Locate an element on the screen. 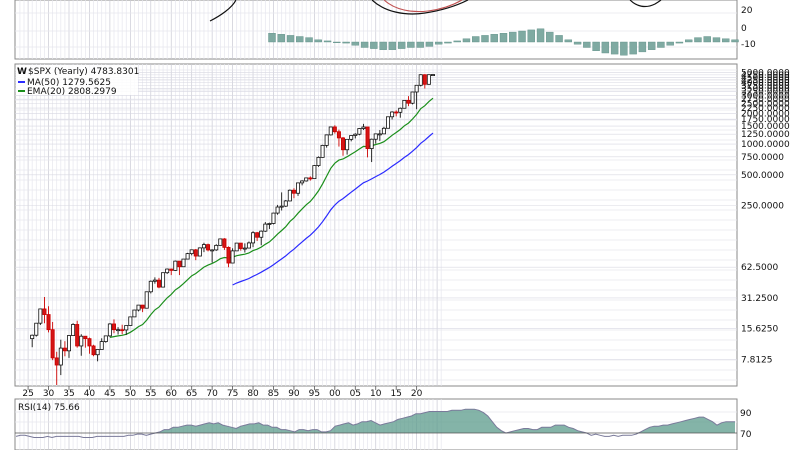  xtick-label: 45 is located at coordinates (109, 394).